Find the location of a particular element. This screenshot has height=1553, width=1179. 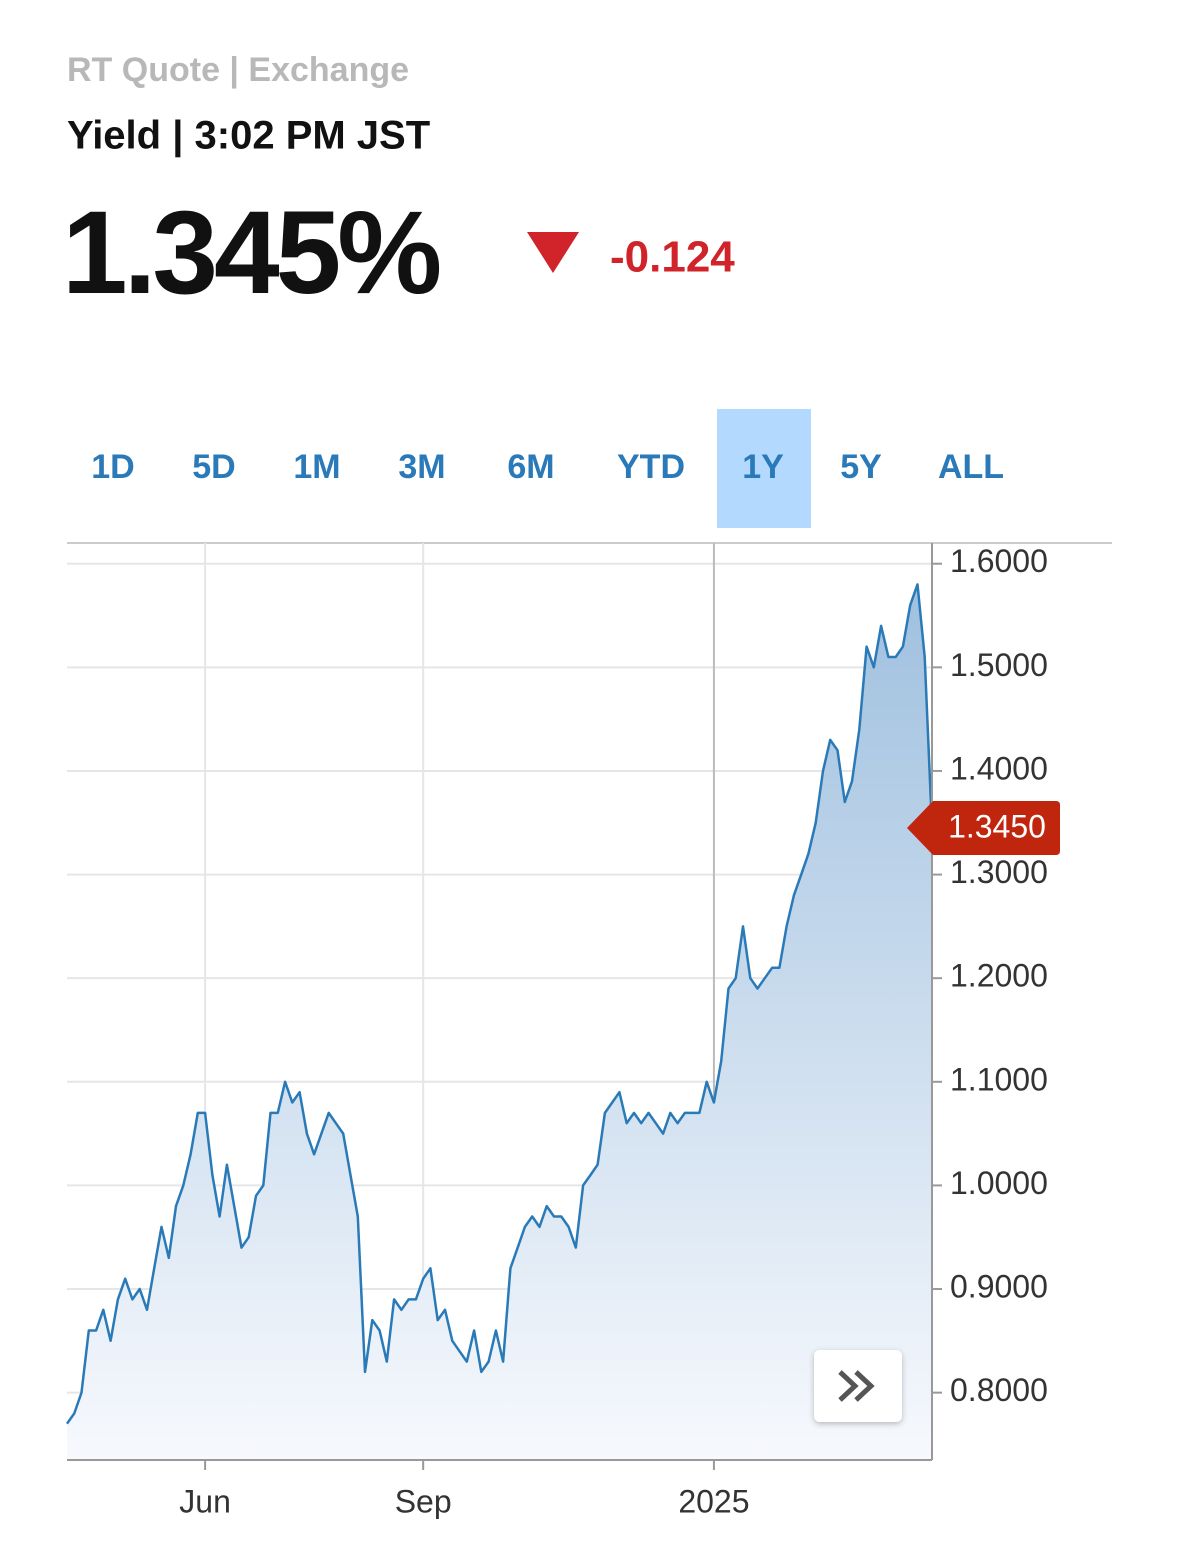

current-tag is located at coordinates (983, 827).